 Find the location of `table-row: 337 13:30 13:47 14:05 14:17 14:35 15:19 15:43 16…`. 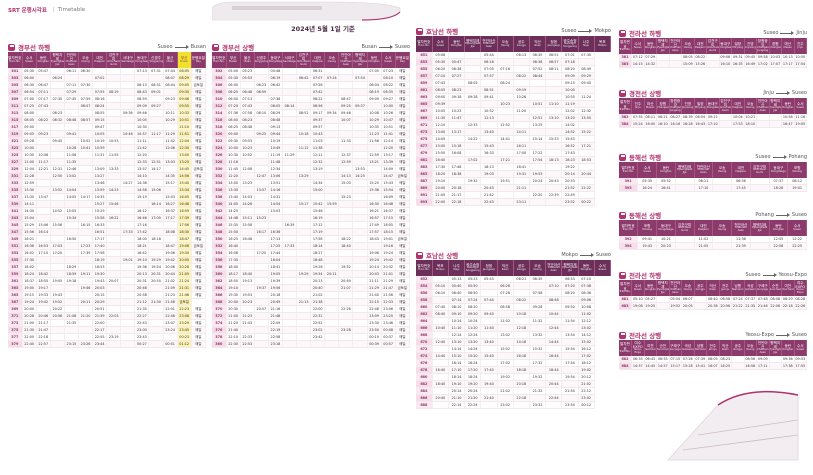

table-row: 337 13:30 13:47 14:05 14:17 14:35 15:19 15:43 16… is located at coordinates (107, 197).